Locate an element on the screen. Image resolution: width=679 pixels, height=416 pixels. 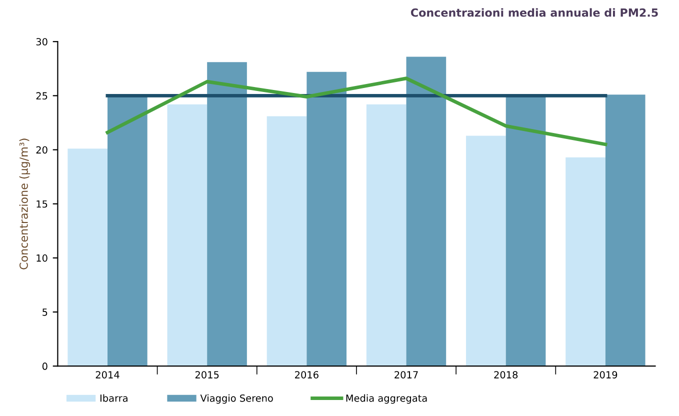
legend-label: Viaggio Sereno is located at coordinates (236, 399).